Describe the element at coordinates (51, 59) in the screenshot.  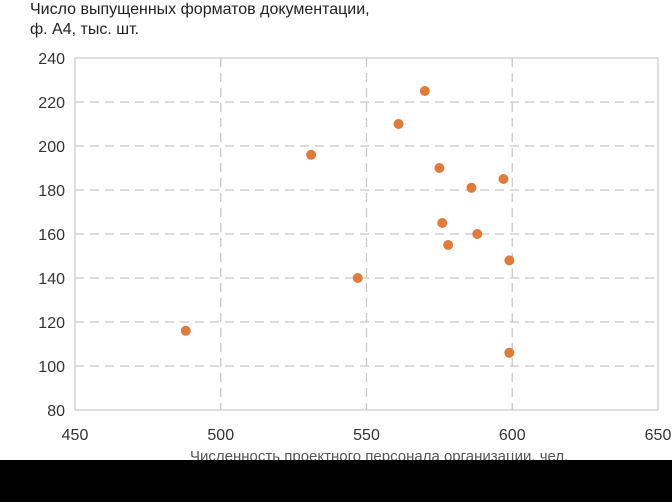
I see `y-tick-label-240: 240` at that location.